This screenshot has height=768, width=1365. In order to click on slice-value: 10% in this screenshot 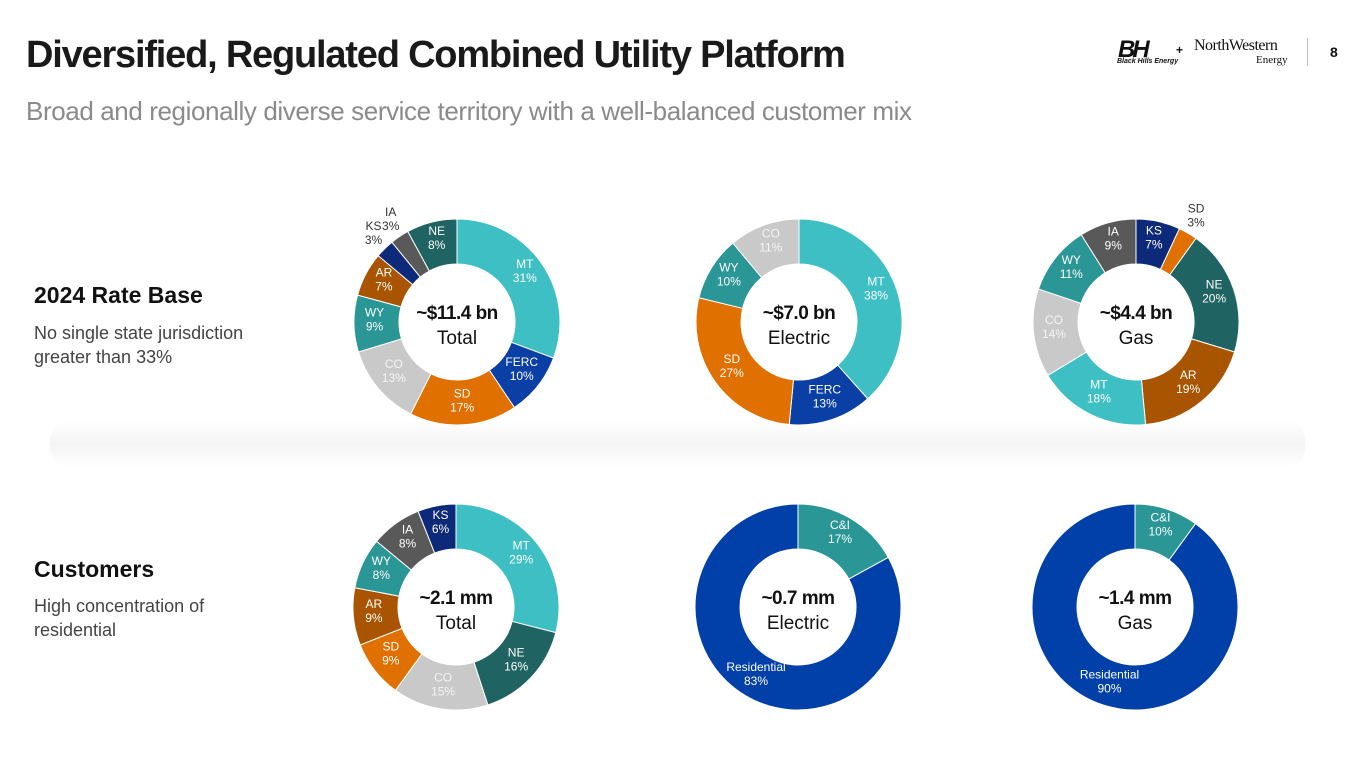, I will do `click(1160, 532)`.